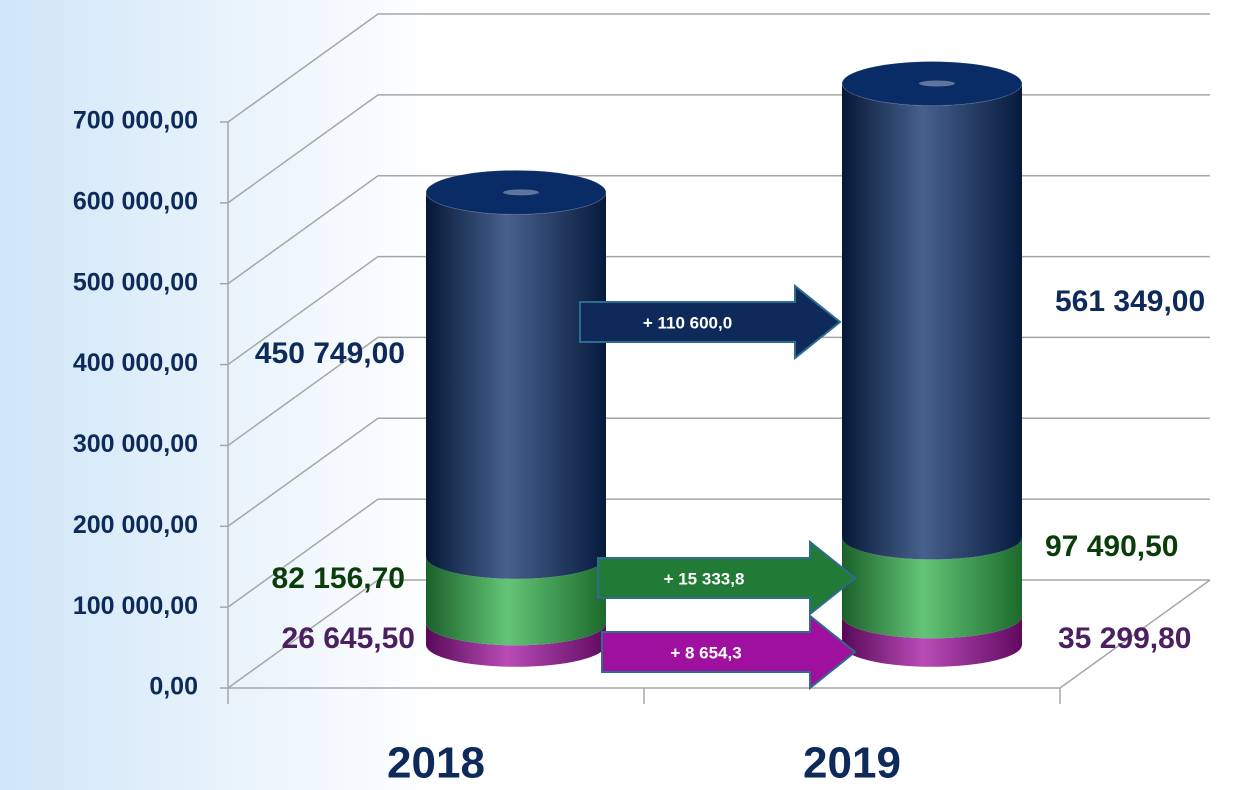 This screenshot has height=790, width=1253. What do you see at coordinates (135, 121) in the screenshot?
I see `y-tick-label: 700 000,00` at bounding box center [135, 121].